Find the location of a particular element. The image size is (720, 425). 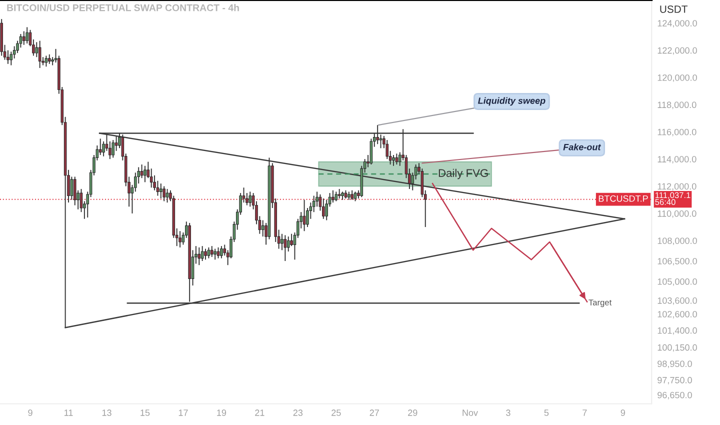

x-tick-label: 23 is located at coordinates (298, 413).